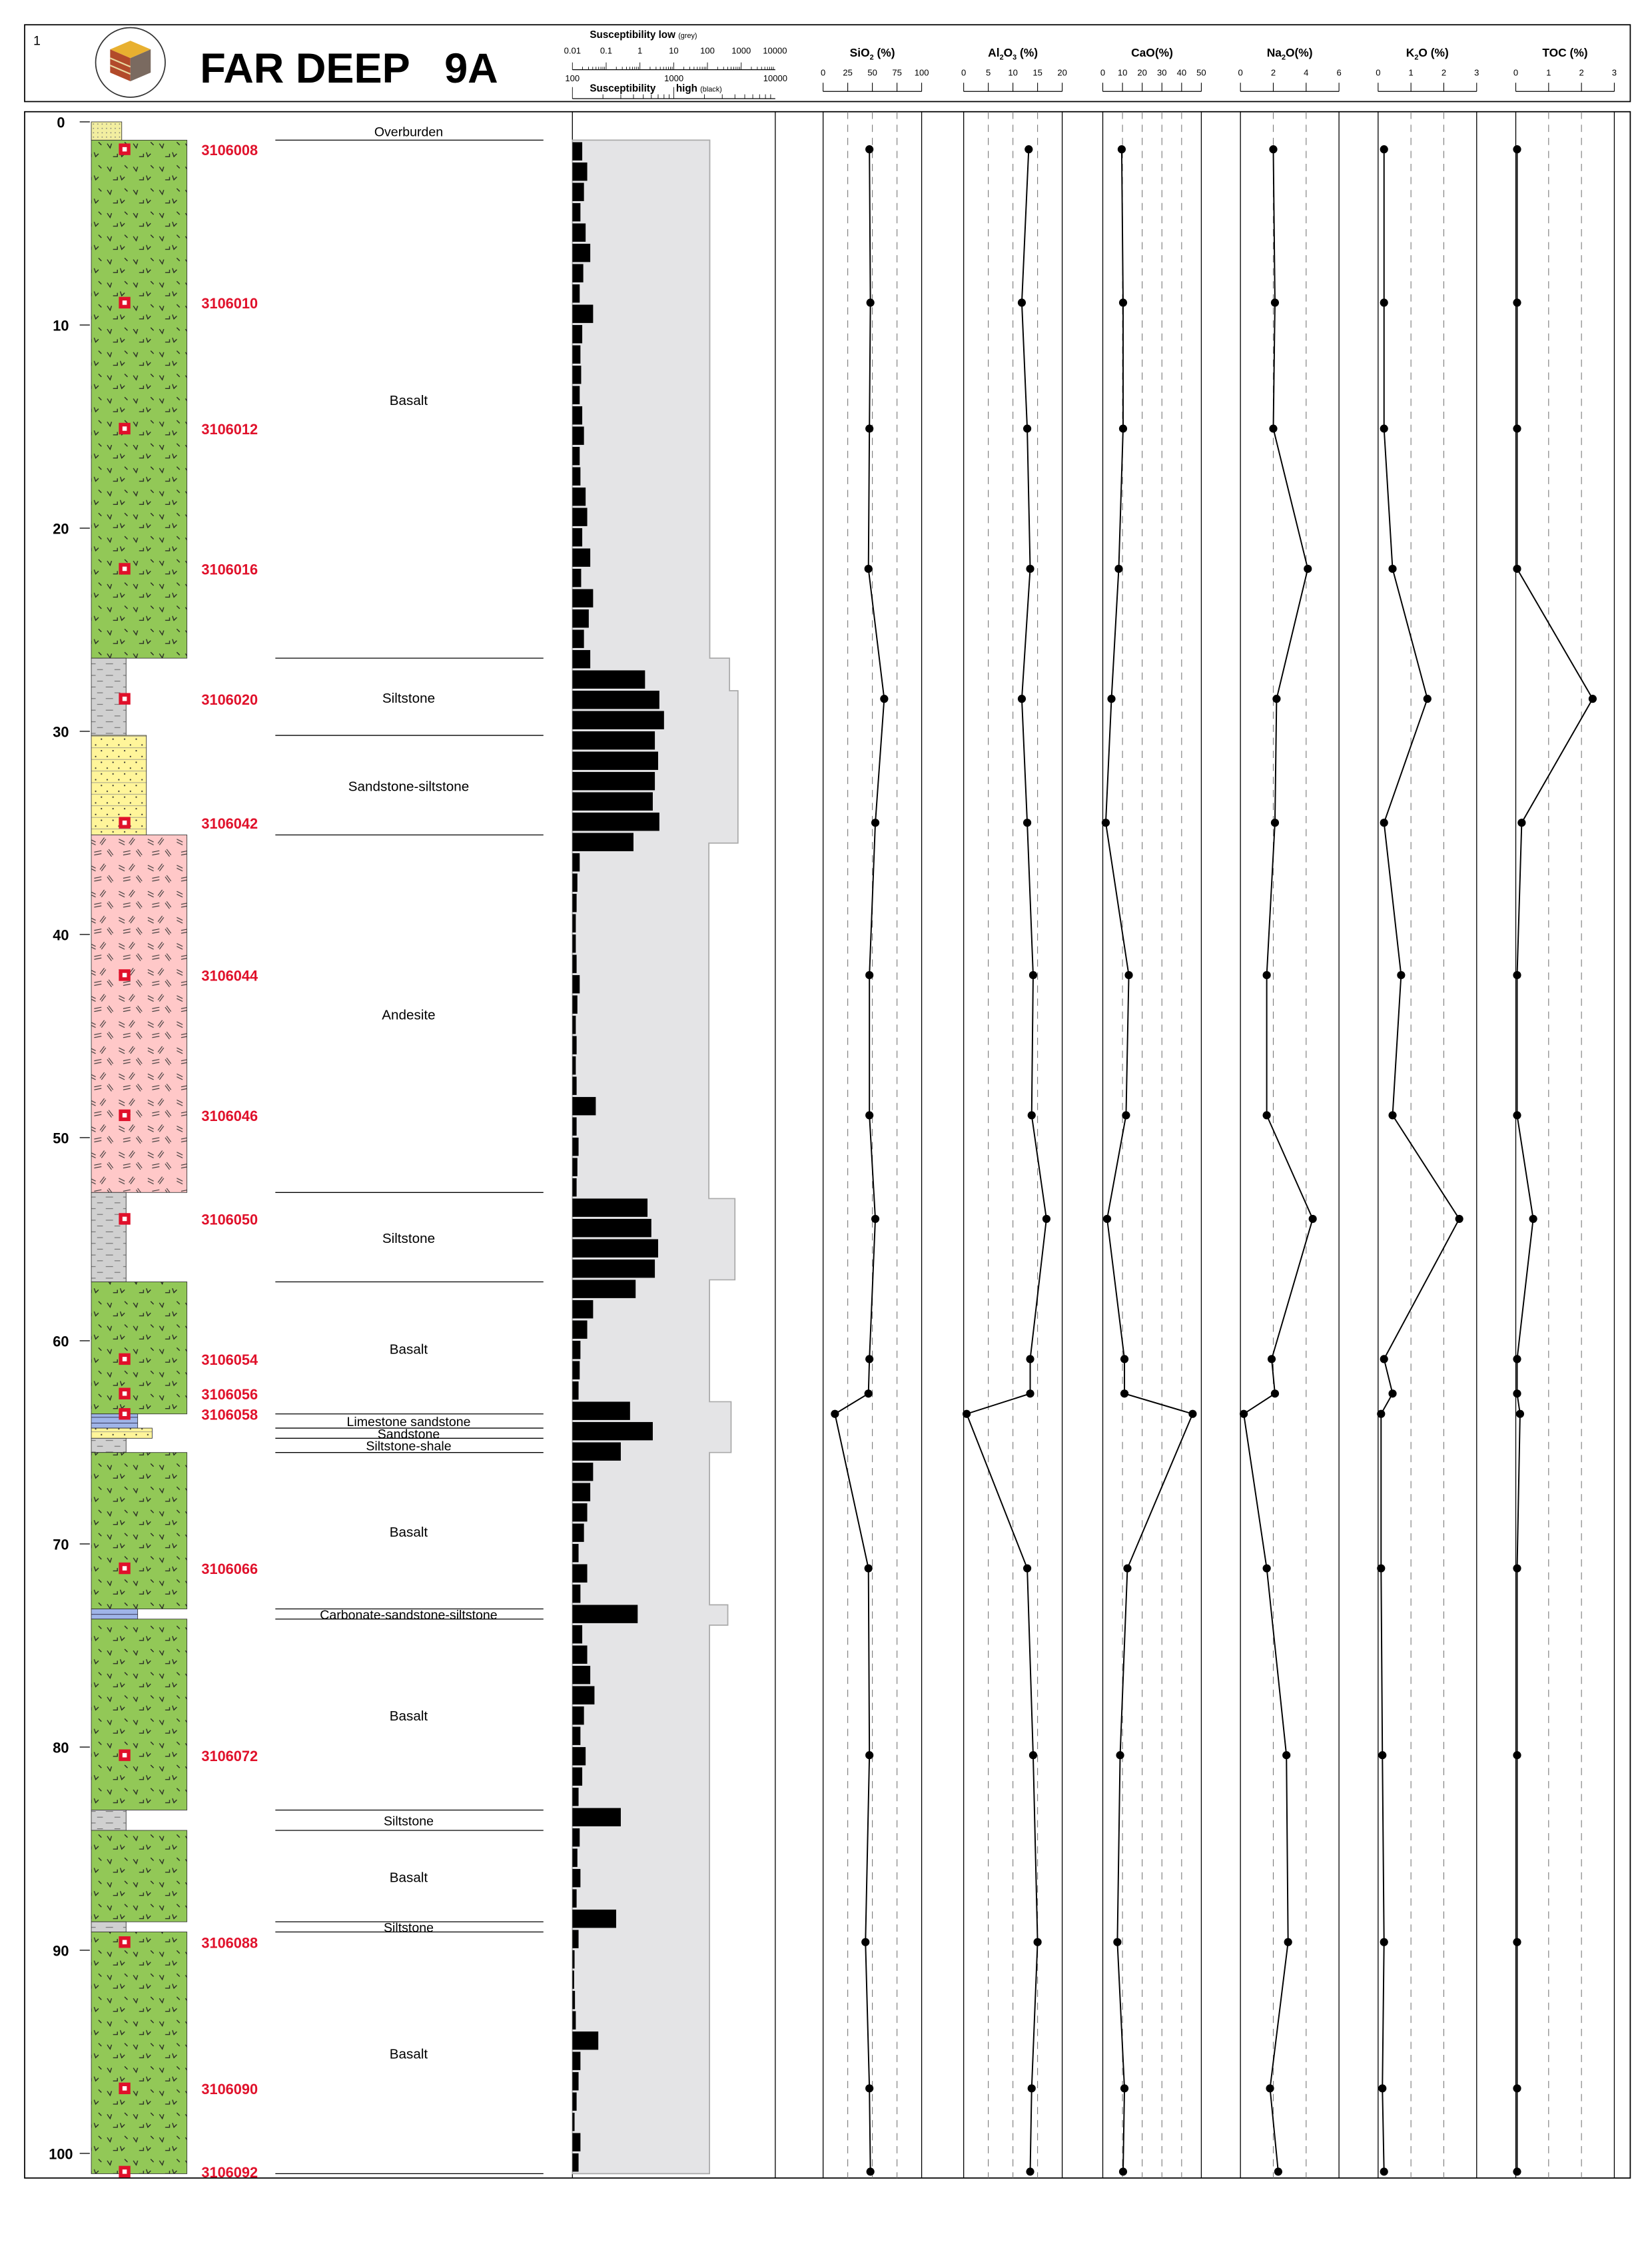 The image size is (1652, 2268). I want to click on depth-tick-label: 60, so click(61, 1342).